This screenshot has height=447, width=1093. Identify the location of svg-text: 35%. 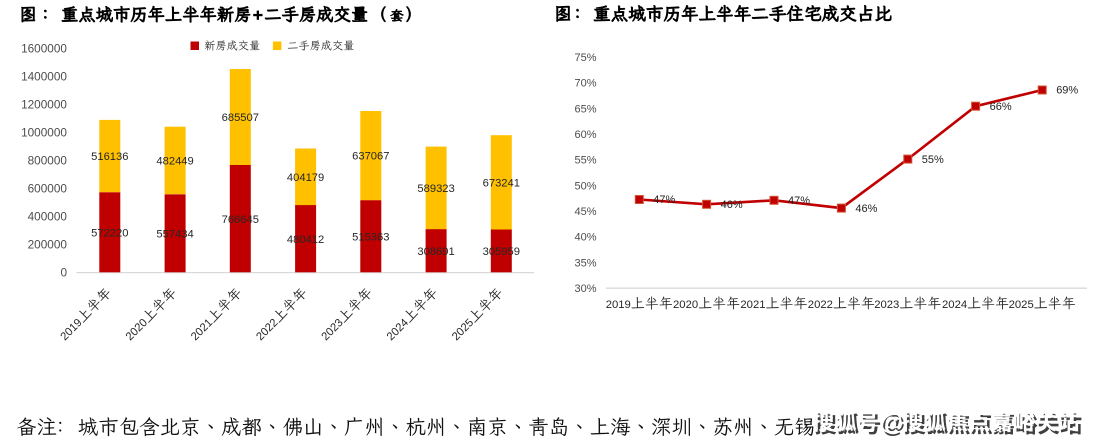
(585, 263).